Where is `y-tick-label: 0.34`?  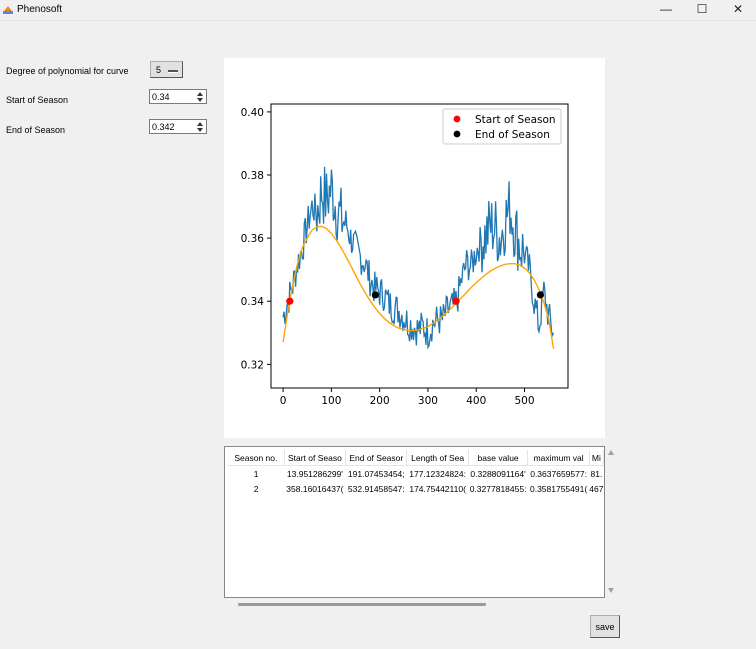
y-tick-label: 0.34 is located at coordinates (253, 302).